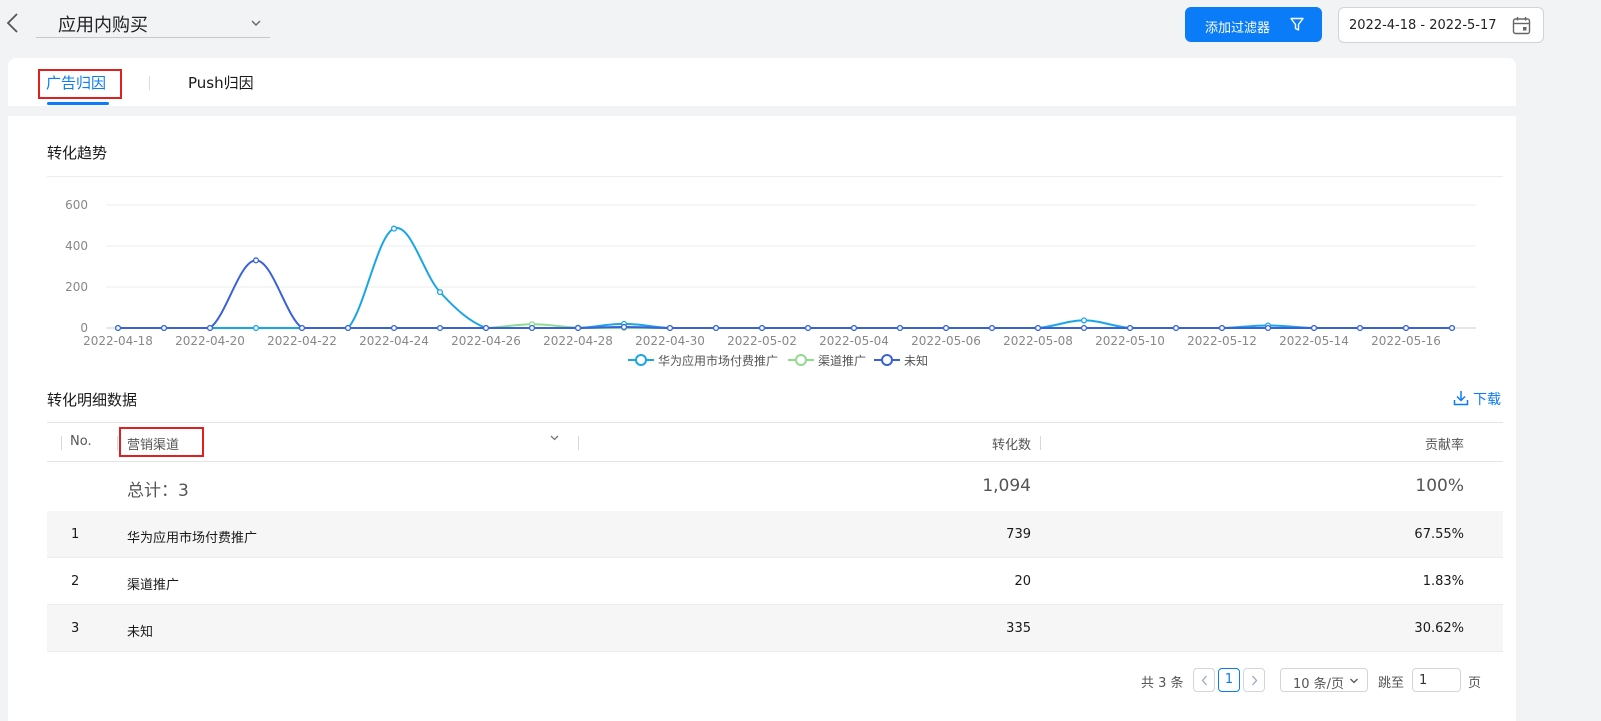 The image size is (1601, 721). What do you see at coordinates (13, 23) in the screenshot?
I see `back-arrow-icon` at bounding box center [13, 23].